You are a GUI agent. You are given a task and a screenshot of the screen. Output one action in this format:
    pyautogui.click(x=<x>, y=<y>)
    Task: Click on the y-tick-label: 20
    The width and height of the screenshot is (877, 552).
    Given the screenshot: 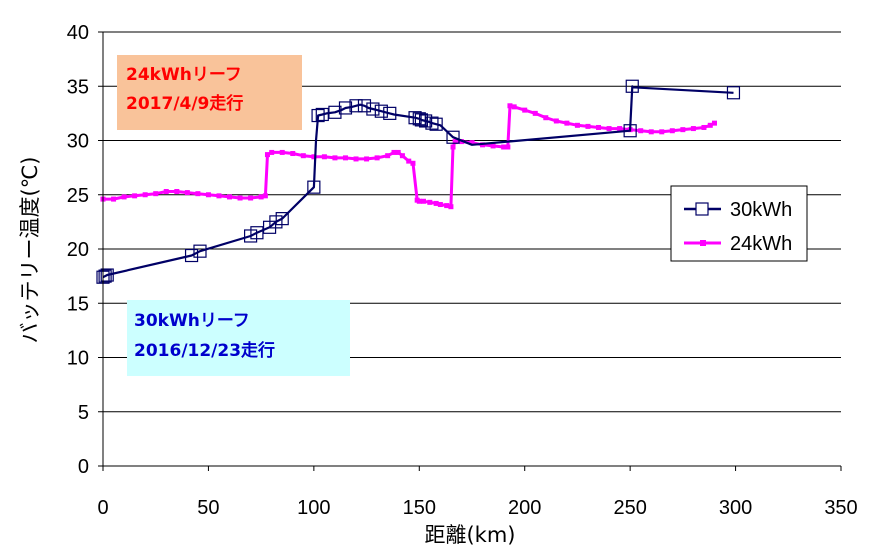 What is the action you would take?
    pyautogui.click(x=78, y=250)
    